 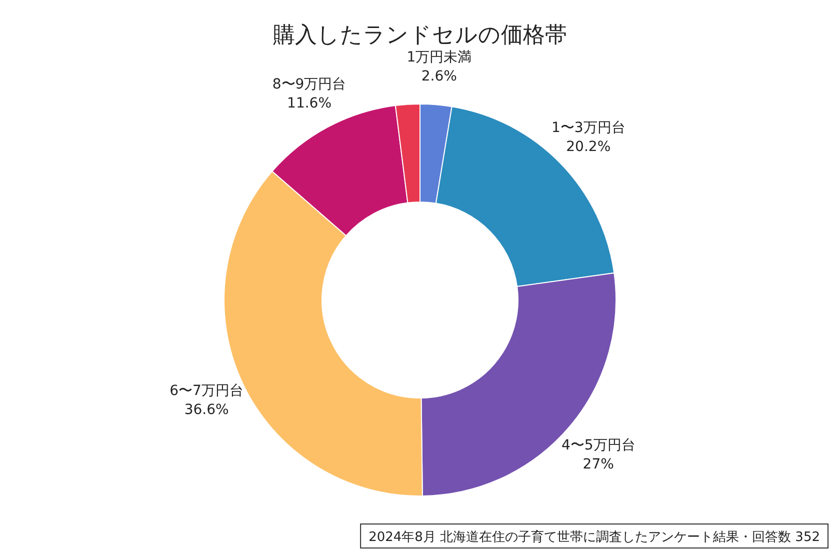 What do you see at coordinates (309, 103) in the screenshot?
I see `data-label: 11.6%` at bounding box center [309, 103].